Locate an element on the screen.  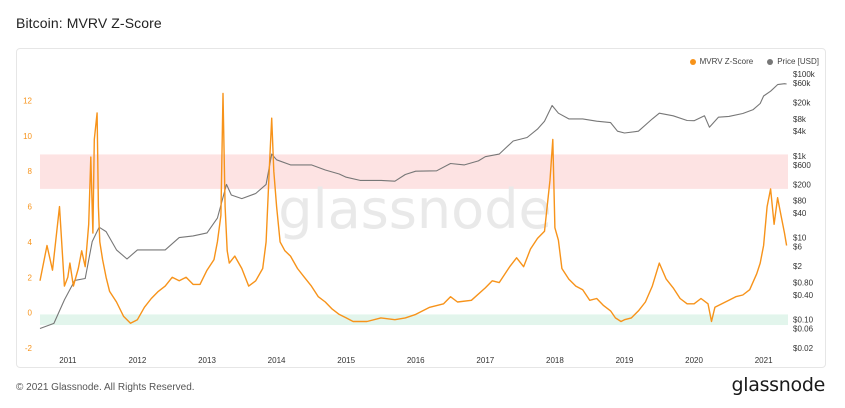
x-tick-label: 2016 is located at coordinates (416, 360).